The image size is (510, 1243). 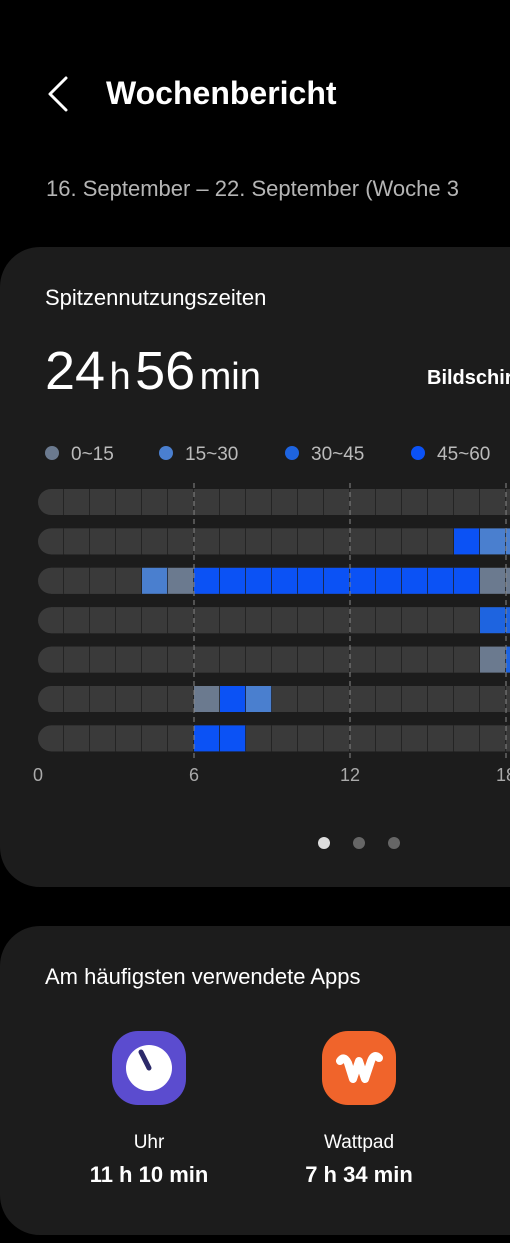 I want to click on side-label: Bildschir, so click(x=468, y=378).